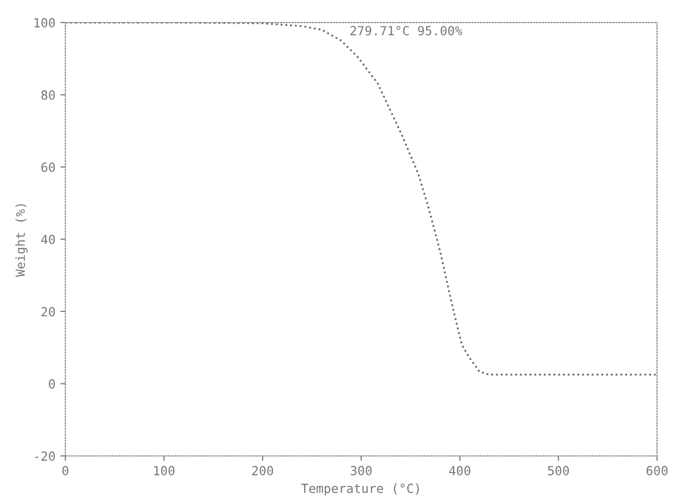  I want to click on x-tick-label: 0, so click(65, 471).